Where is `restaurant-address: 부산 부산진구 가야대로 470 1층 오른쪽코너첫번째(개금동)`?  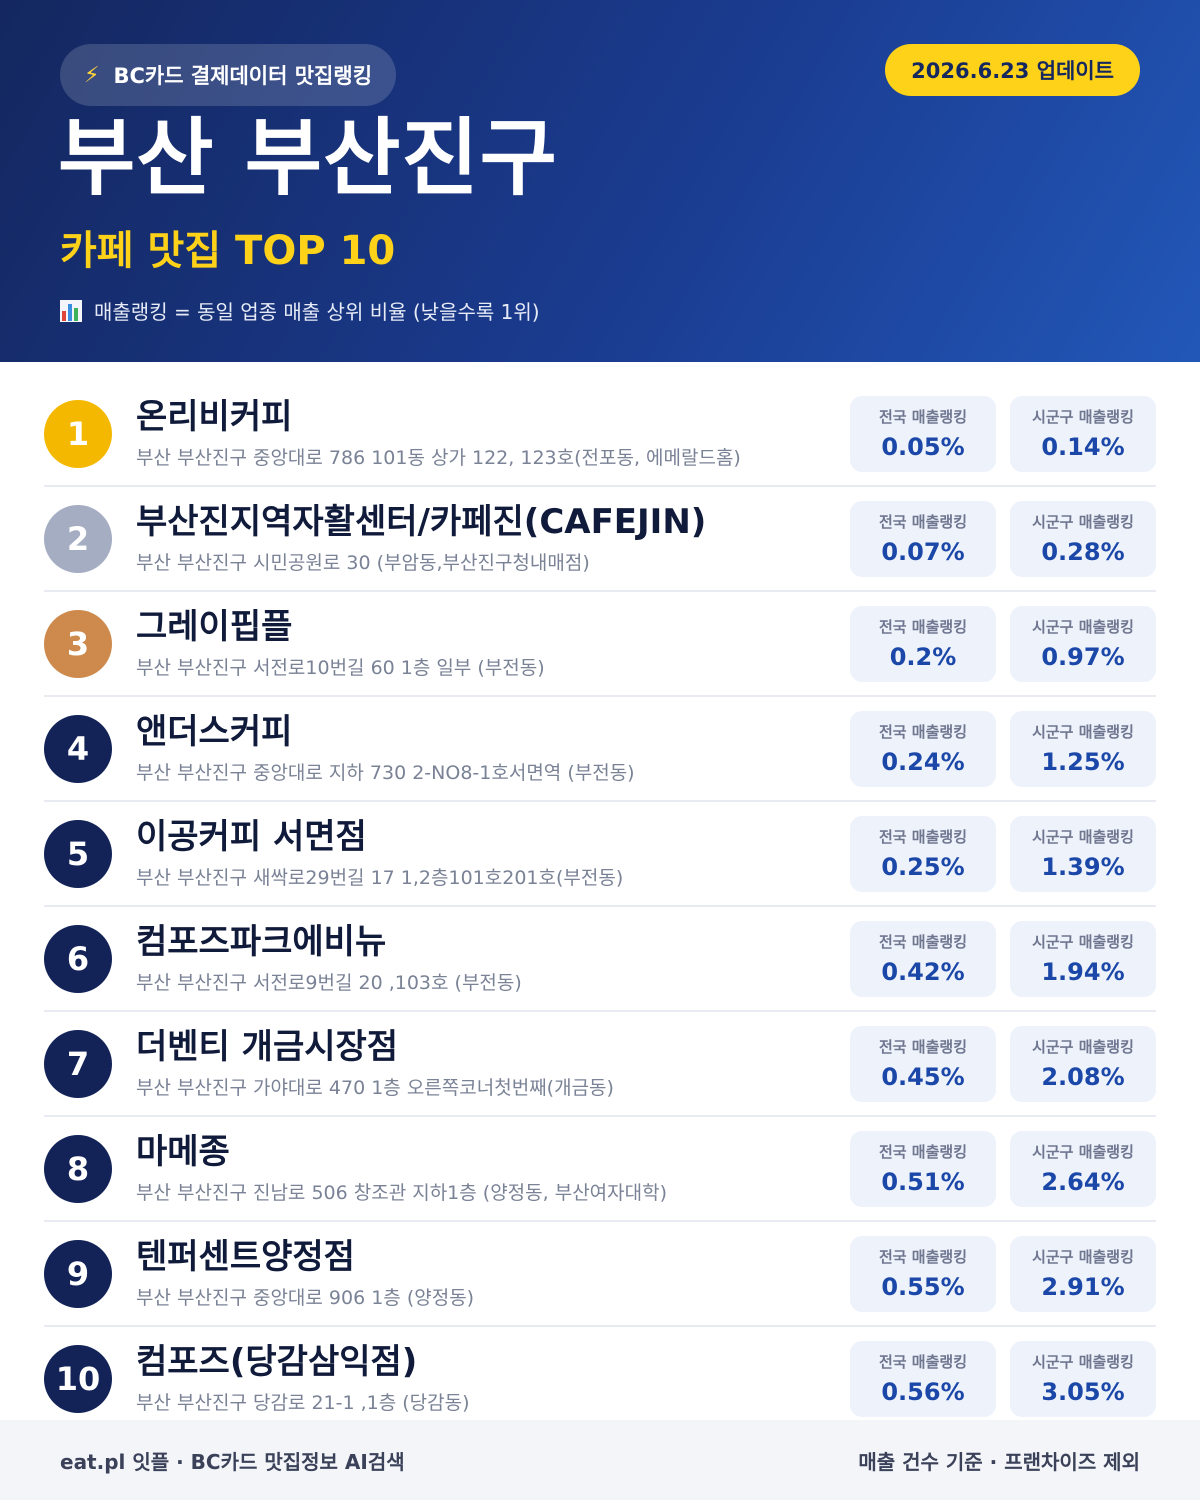 restaurant-address: 부산 부산진구 가야대로 470 1층 오른쪽코너첫번째(개금동) is located at coordinates (375, 1088).